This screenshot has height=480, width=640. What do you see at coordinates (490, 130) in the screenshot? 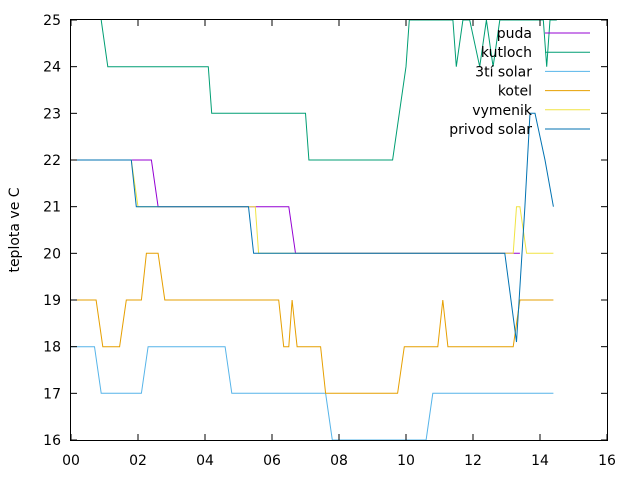
I see `legend-label: privod solar` at bounding box center [490, 130].